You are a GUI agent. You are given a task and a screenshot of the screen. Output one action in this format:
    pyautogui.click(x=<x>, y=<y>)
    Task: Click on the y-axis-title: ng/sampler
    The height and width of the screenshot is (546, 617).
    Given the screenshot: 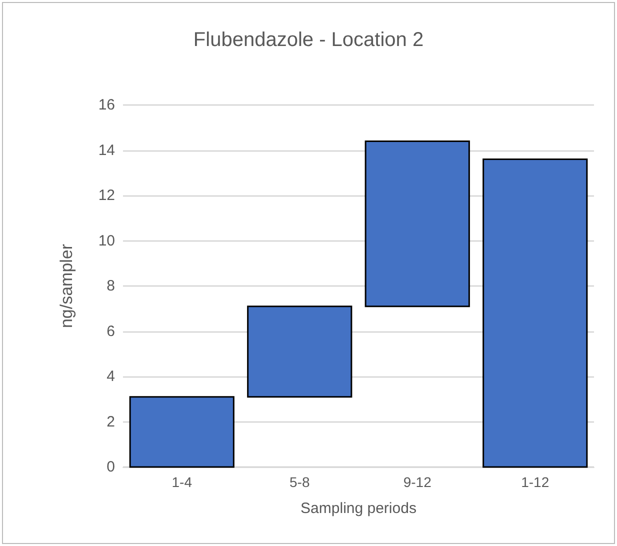 What is the action you would take?
    pyautogui.click(x=66, y=286)
    